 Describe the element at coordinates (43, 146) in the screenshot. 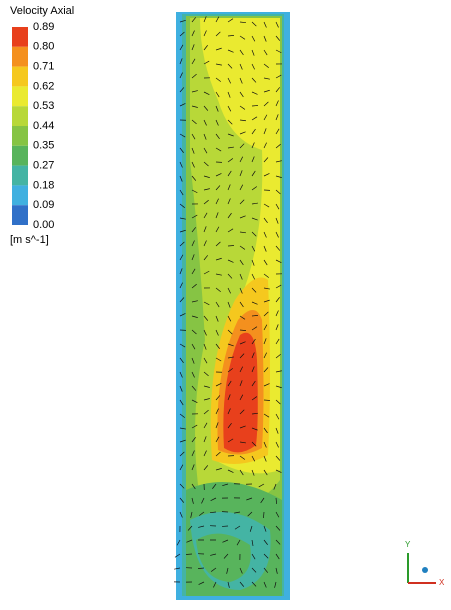

I see `legend-label: 0.35` at that location.